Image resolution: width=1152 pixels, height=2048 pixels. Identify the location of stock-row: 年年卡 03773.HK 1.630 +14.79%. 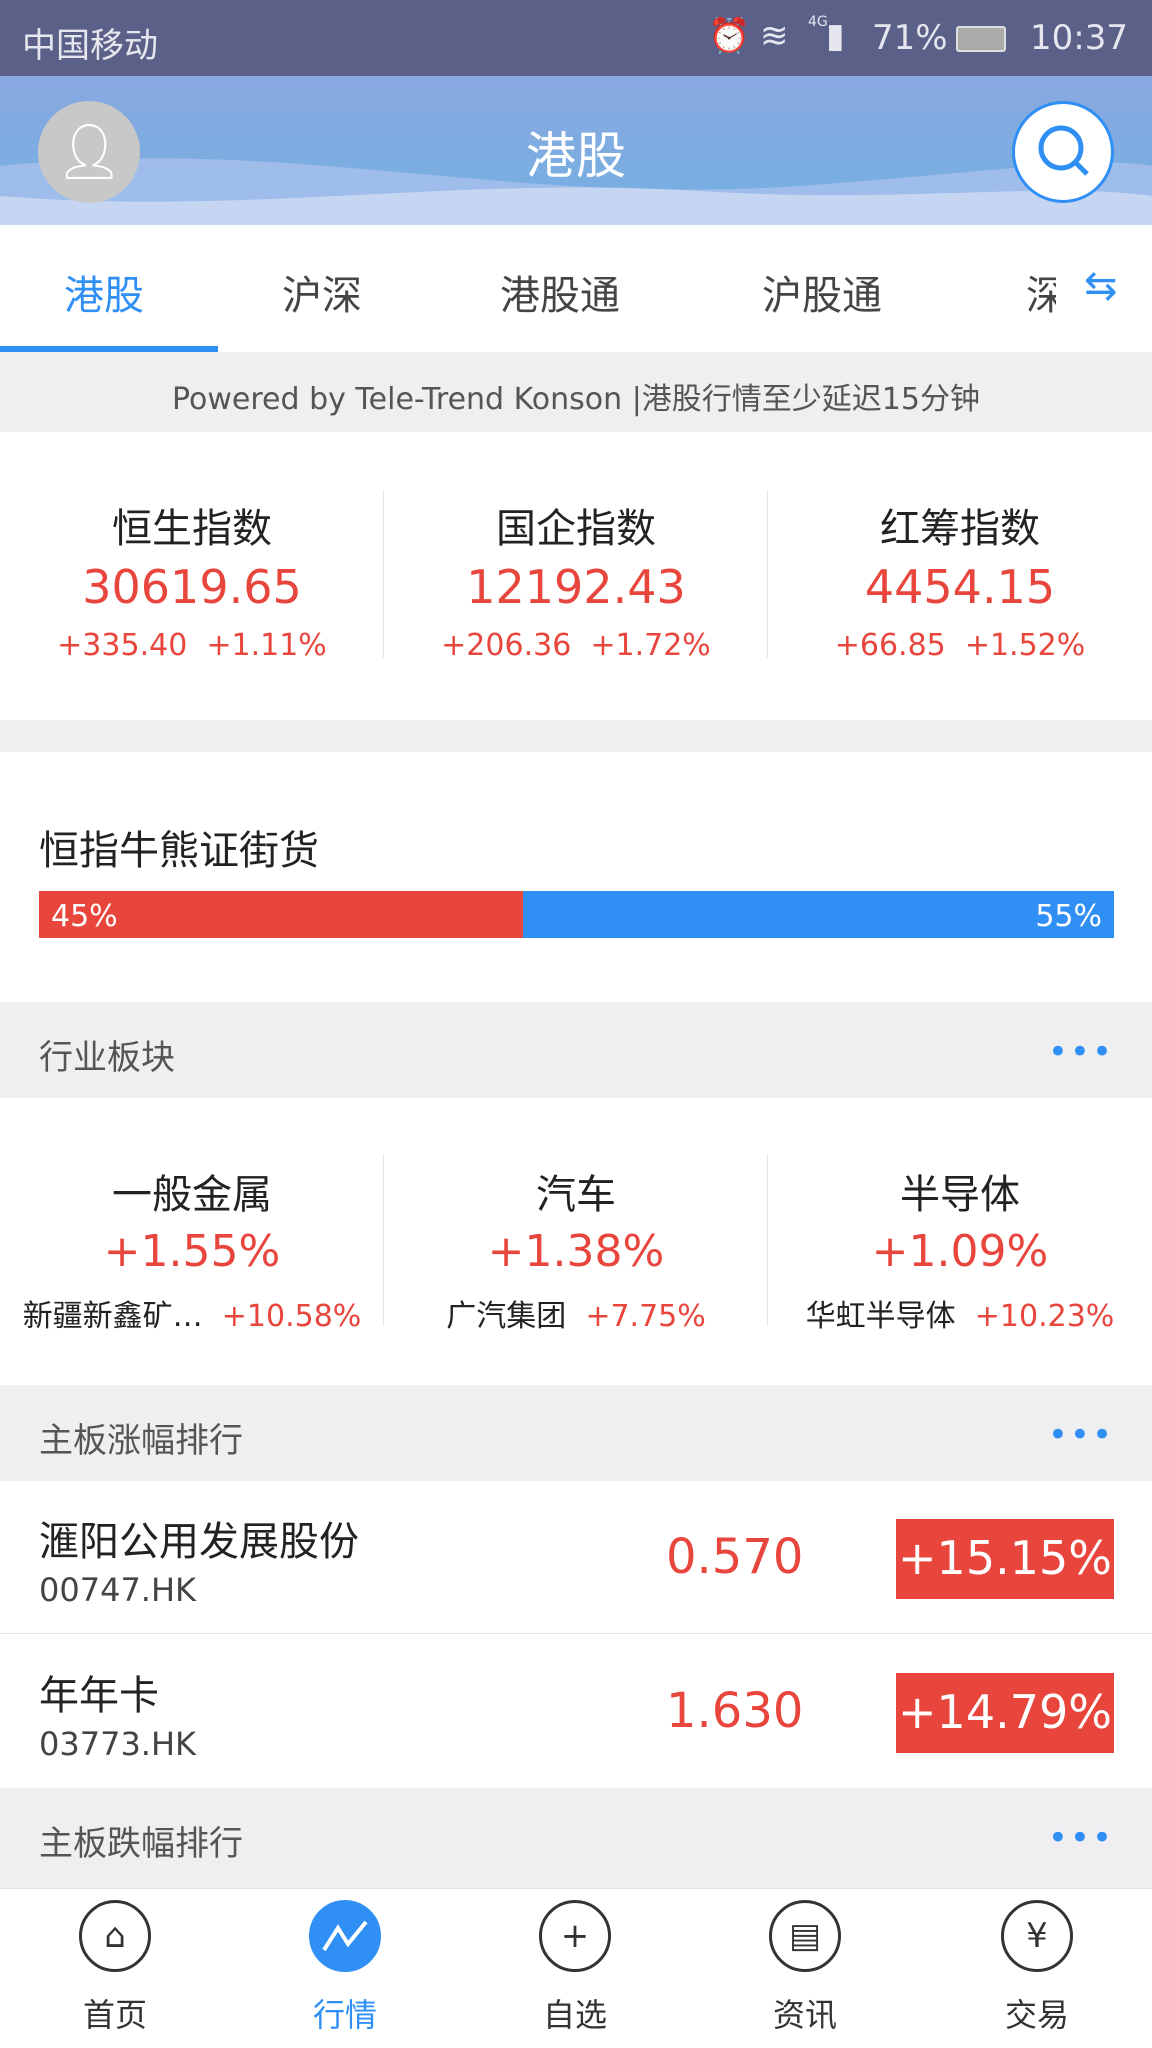
(576, 1711).